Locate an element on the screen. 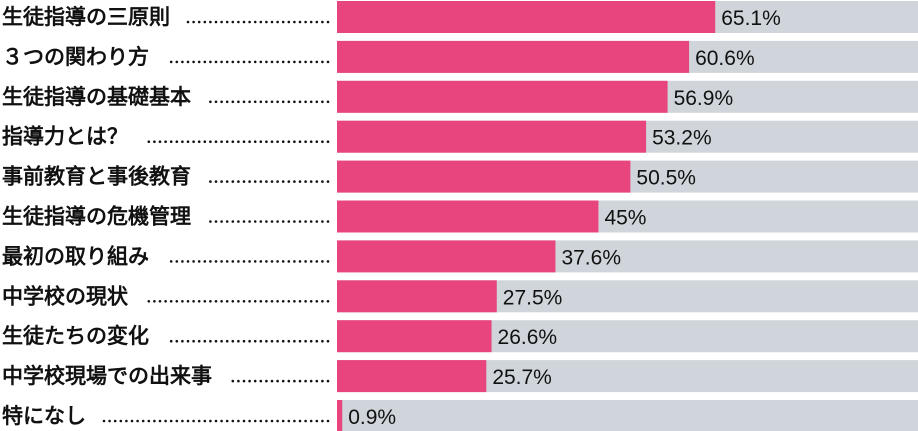 This screenshot has width=918, height=431. category-label: 中学校の現状 is located at coordinates (65, 296).